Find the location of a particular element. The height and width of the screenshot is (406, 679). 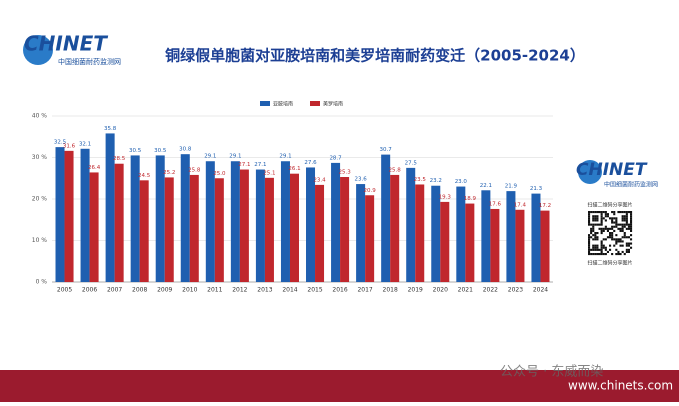

value-label: 22.1 is located at coordinates (486, 186).